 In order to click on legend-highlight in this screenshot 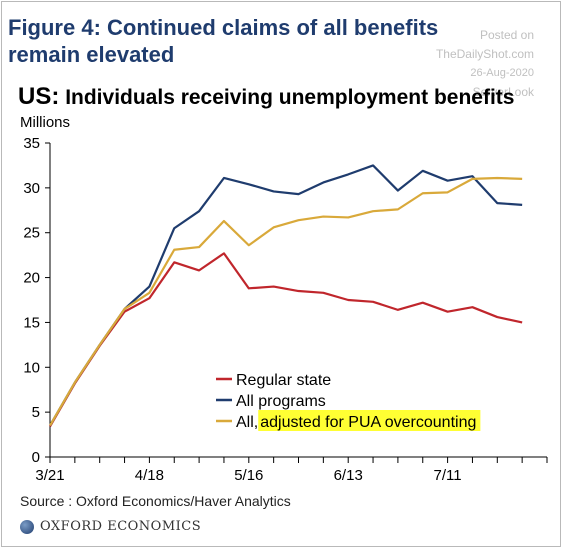, I will do `click(369, 420)`.